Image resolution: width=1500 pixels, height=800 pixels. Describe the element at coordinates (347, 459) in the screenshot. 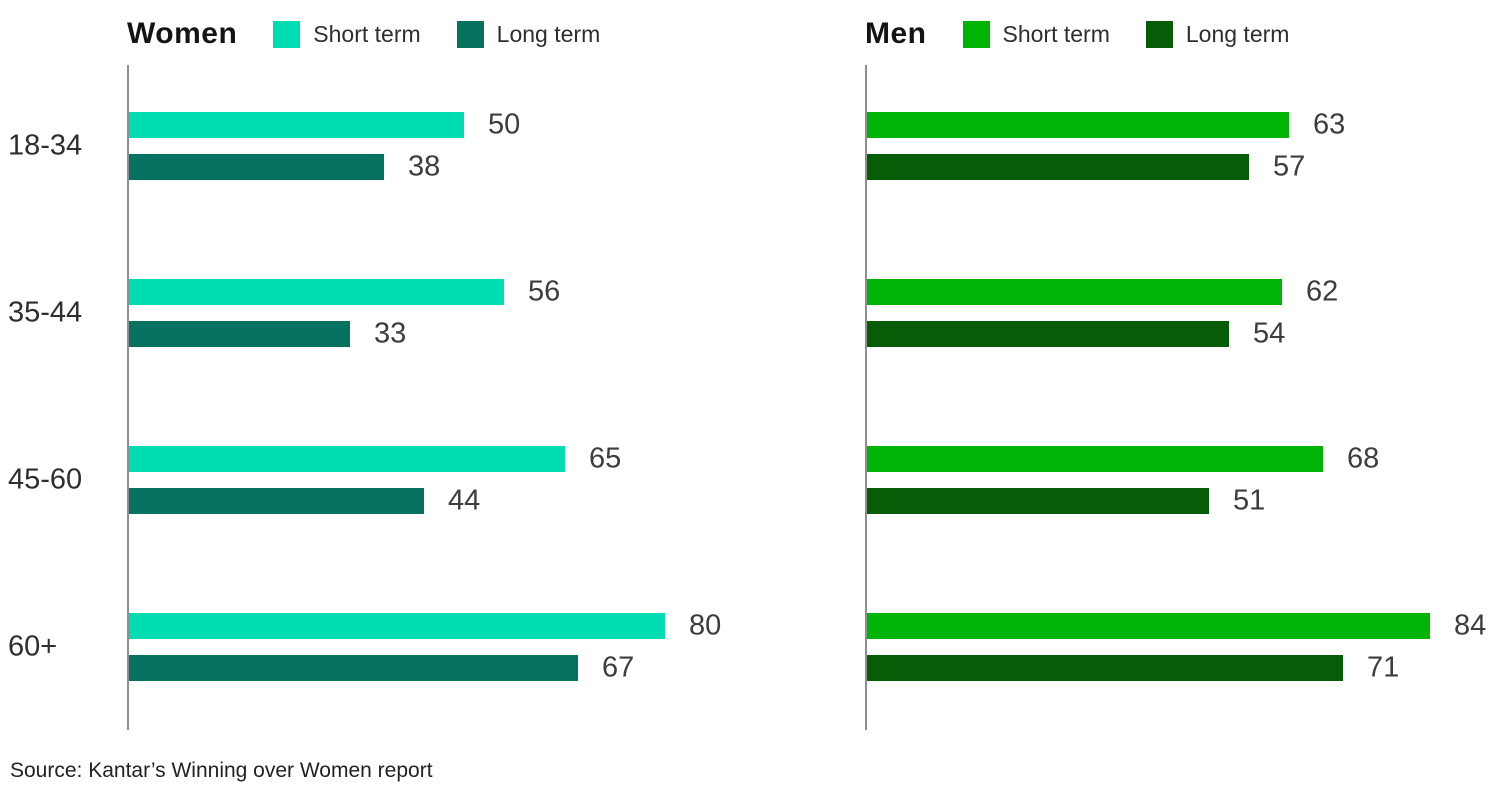

I see `bar-women-45-60-short-term` at that location.